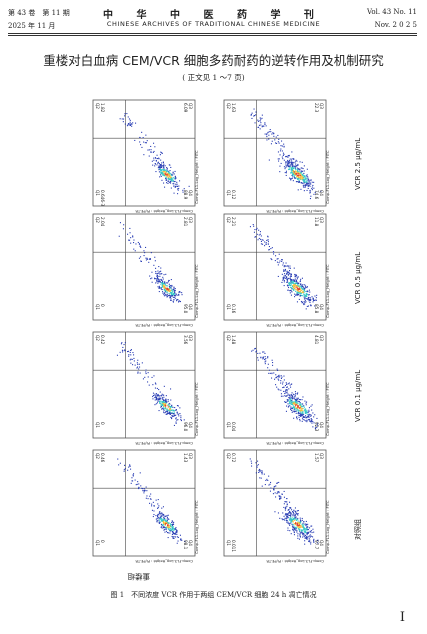  Describe the element at coordinates (196, 409) in the screenshot. I see `axis-label-y: Comp-FL1-Log_Height : FITC` at that location.